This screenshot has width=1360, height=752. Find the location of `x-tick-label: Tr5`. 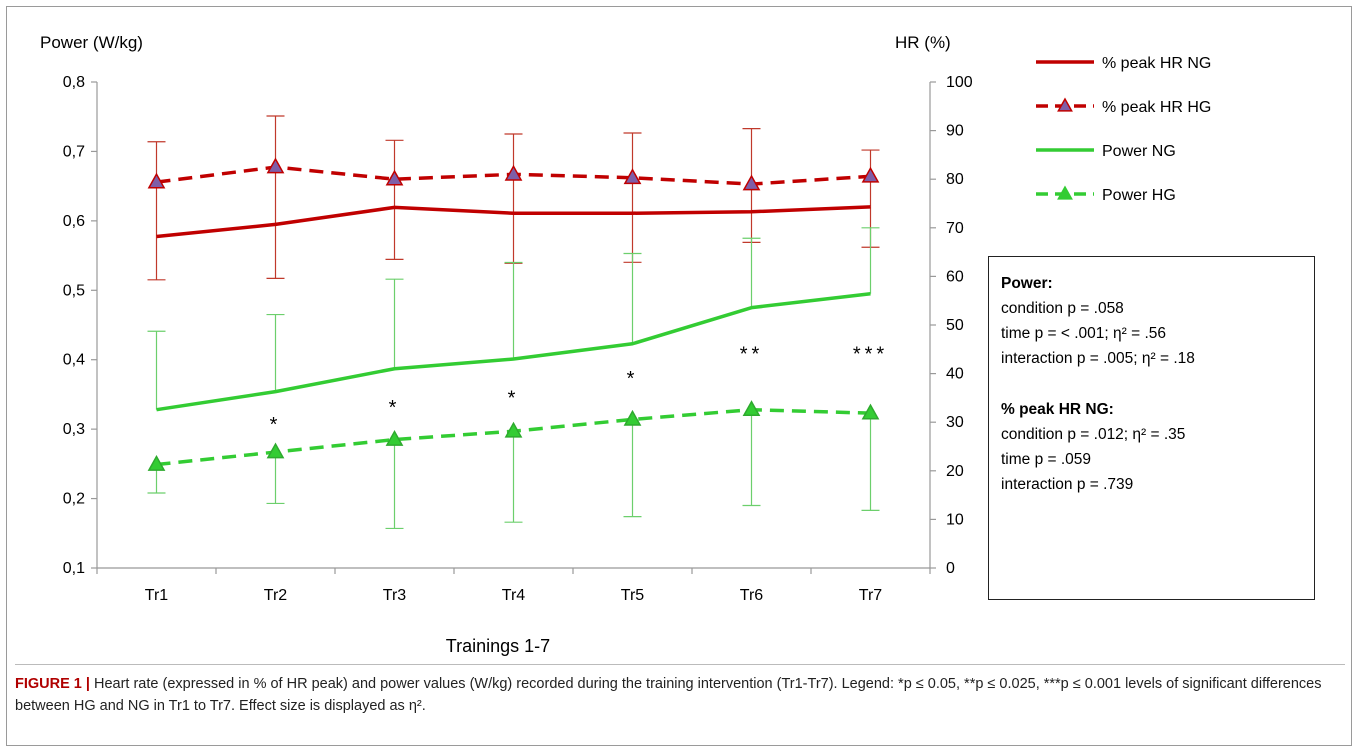

x-tick-label: Tr5 is located at coordinates (633, 595).